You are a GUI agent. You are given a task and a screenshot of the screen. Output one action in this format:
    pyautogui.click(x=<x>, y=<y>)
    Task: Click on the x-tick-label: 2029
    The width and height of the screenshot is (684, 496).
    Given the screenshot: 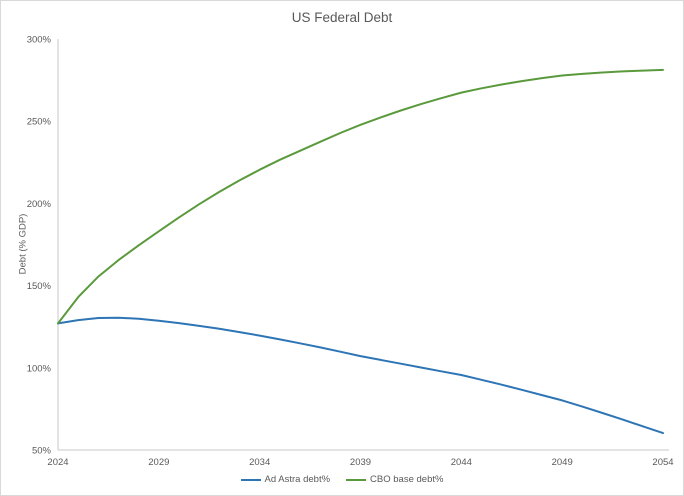 What is the action you would take?
    pyautogui.click(x=158, y=462)
    